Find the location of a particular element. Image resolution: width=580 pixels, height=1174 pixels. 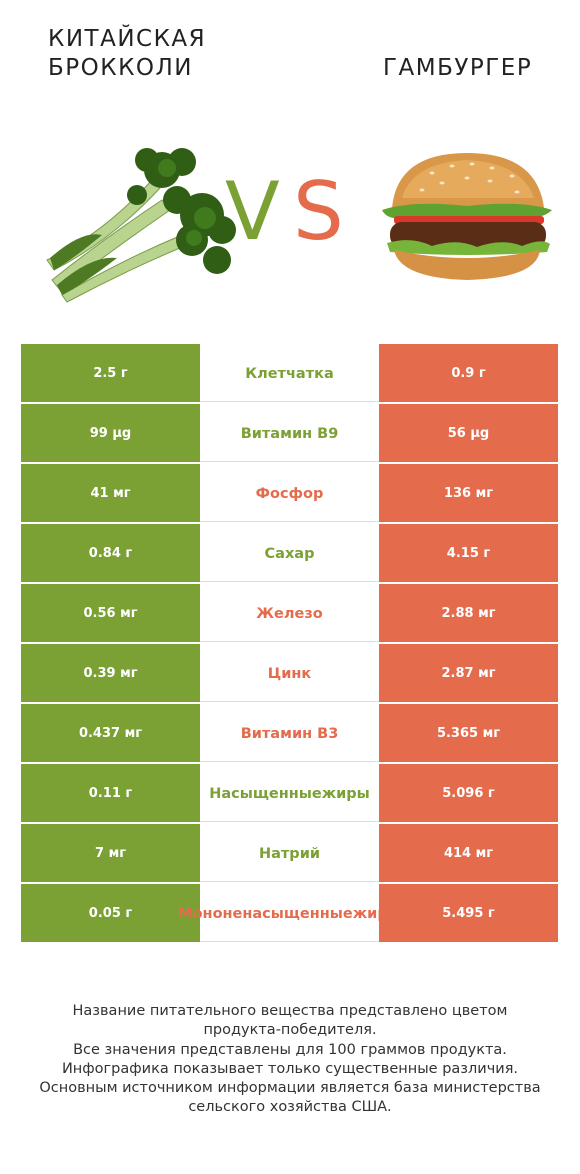

table-row: 0.56 мг Железо 2.88 мг is located at coordinates (289, 613).